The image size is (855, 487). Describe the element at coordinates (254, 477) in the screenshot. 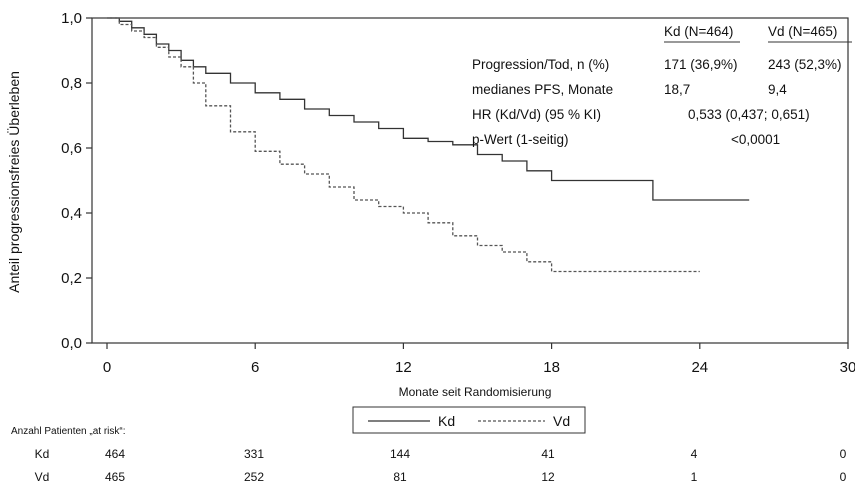

I see `at-risk-value: 252` at that location.